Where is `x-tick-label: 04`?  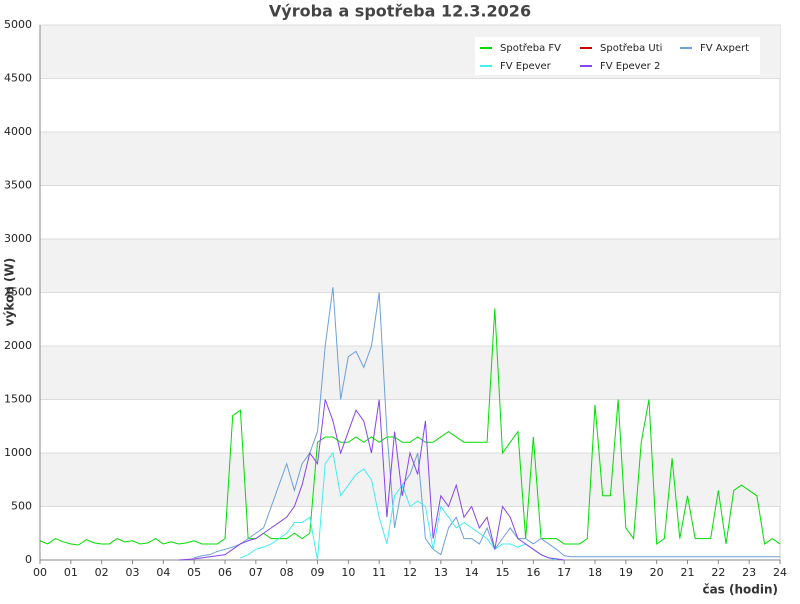
x-tick-label: 04 is located at coordinates (163, 572).